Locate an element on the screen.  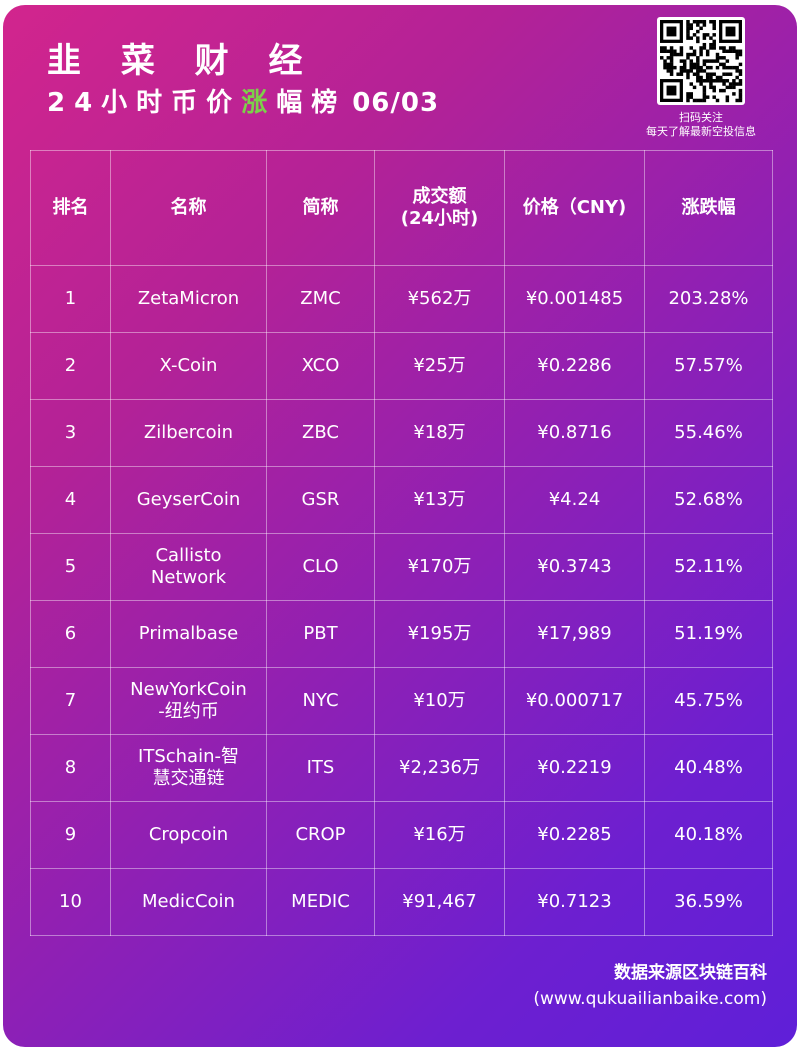
cell-name-line1: Callisto is located at coordinates (188, 555).